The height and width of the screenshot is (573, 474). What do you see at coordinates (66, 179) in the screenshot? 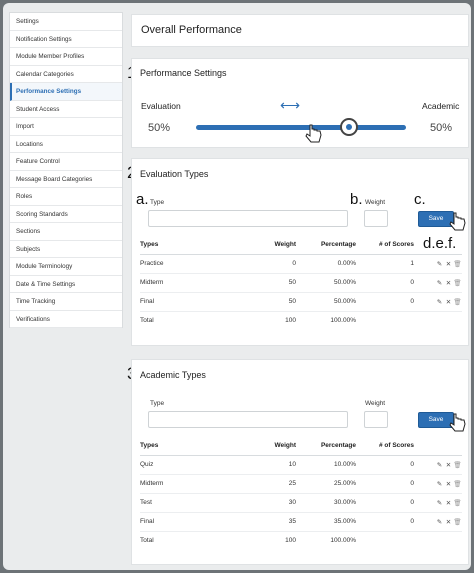
I see `sidebar-item-message-board-categories: Message Board Categories` at bounding box center [66, 179].